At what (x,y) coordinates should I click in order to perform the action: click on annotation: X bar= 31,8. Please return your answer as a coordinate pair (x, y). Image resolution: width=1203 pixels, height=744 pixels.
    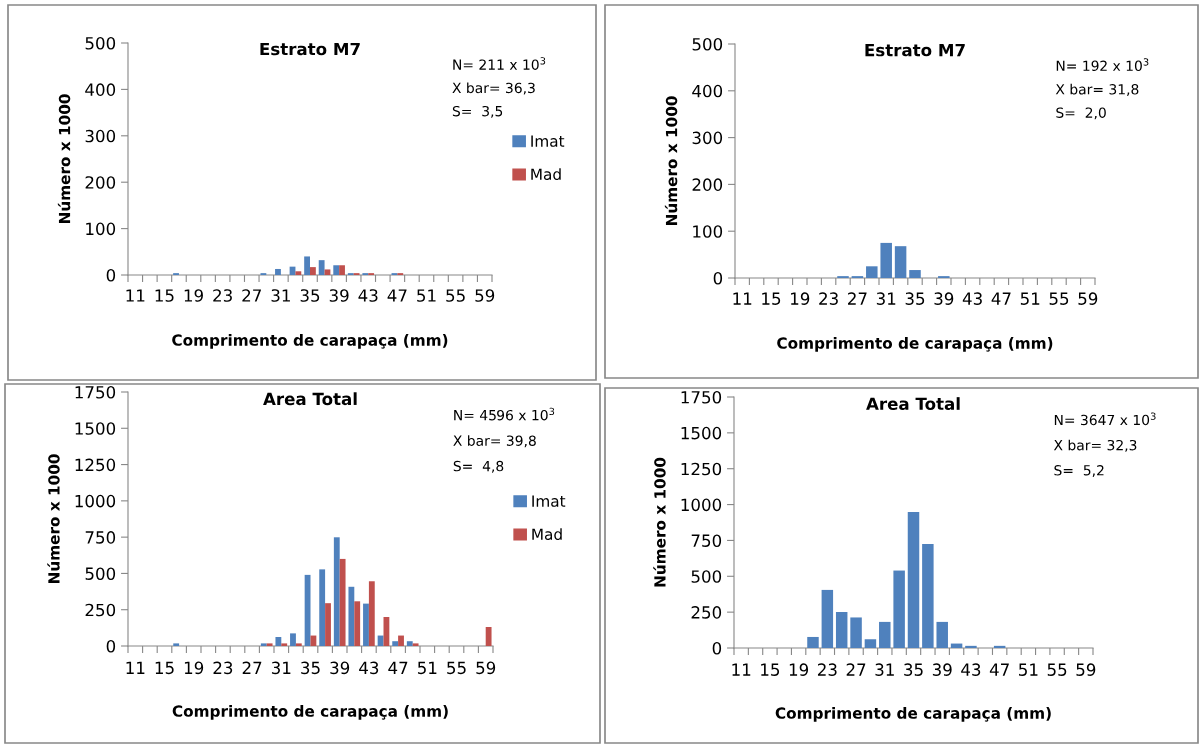
    Looking at the image, I should click on (1097, 89).